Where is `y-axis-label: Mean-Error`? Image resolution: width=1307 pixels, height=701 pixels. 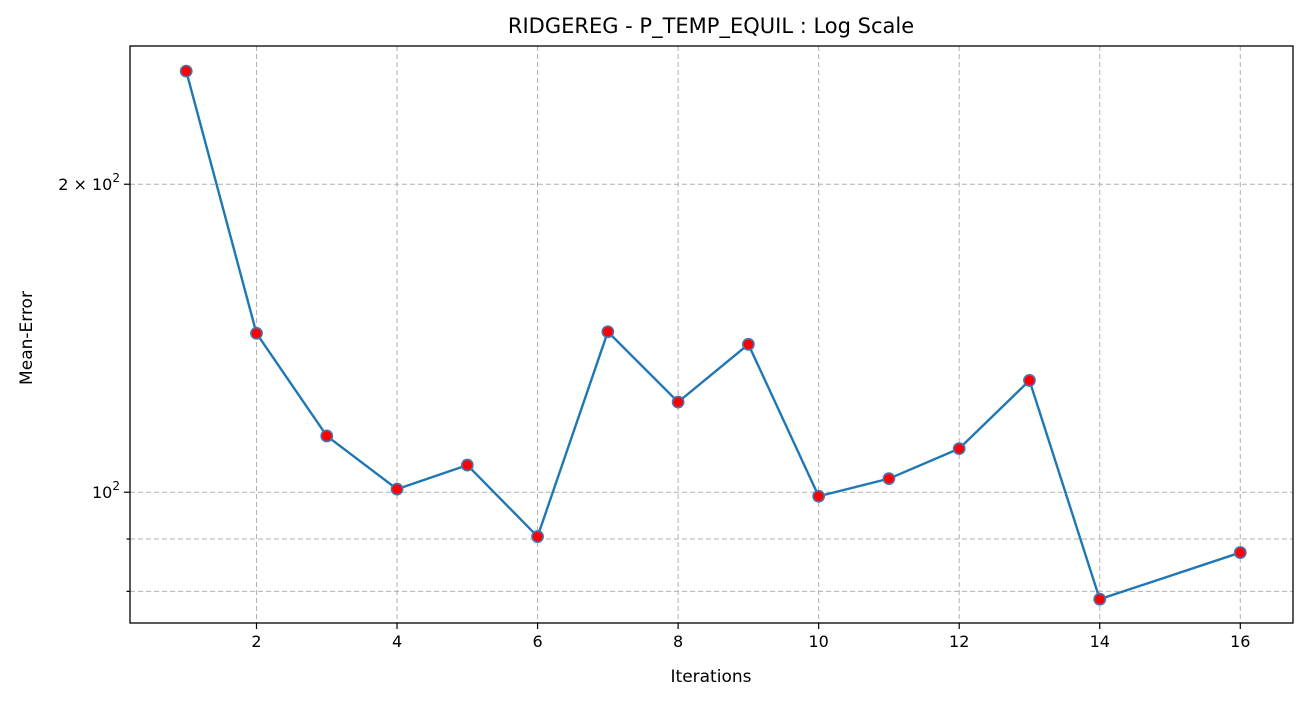
y-axis-label: Mean-Error is located at coordinates (27, 338).